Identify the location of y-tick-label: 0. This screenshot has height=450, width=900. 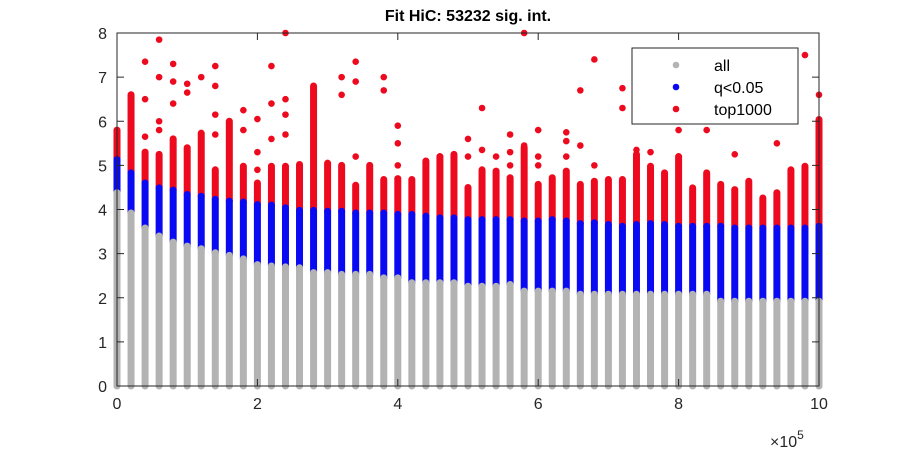
(102, 387).